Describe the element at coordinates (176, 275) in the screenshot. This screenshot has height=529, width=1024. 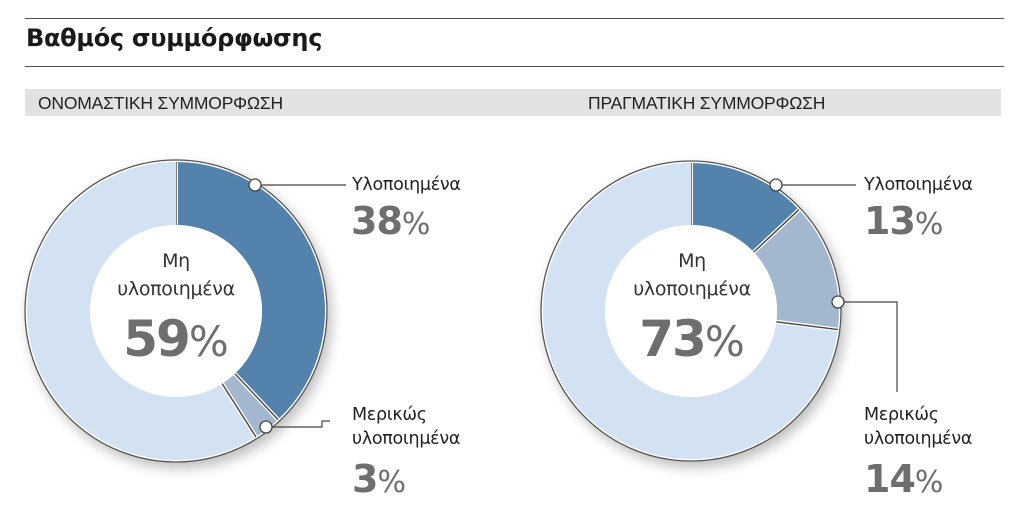
I see `center-label-nominal: Μη υλοποιημένα` at that location.